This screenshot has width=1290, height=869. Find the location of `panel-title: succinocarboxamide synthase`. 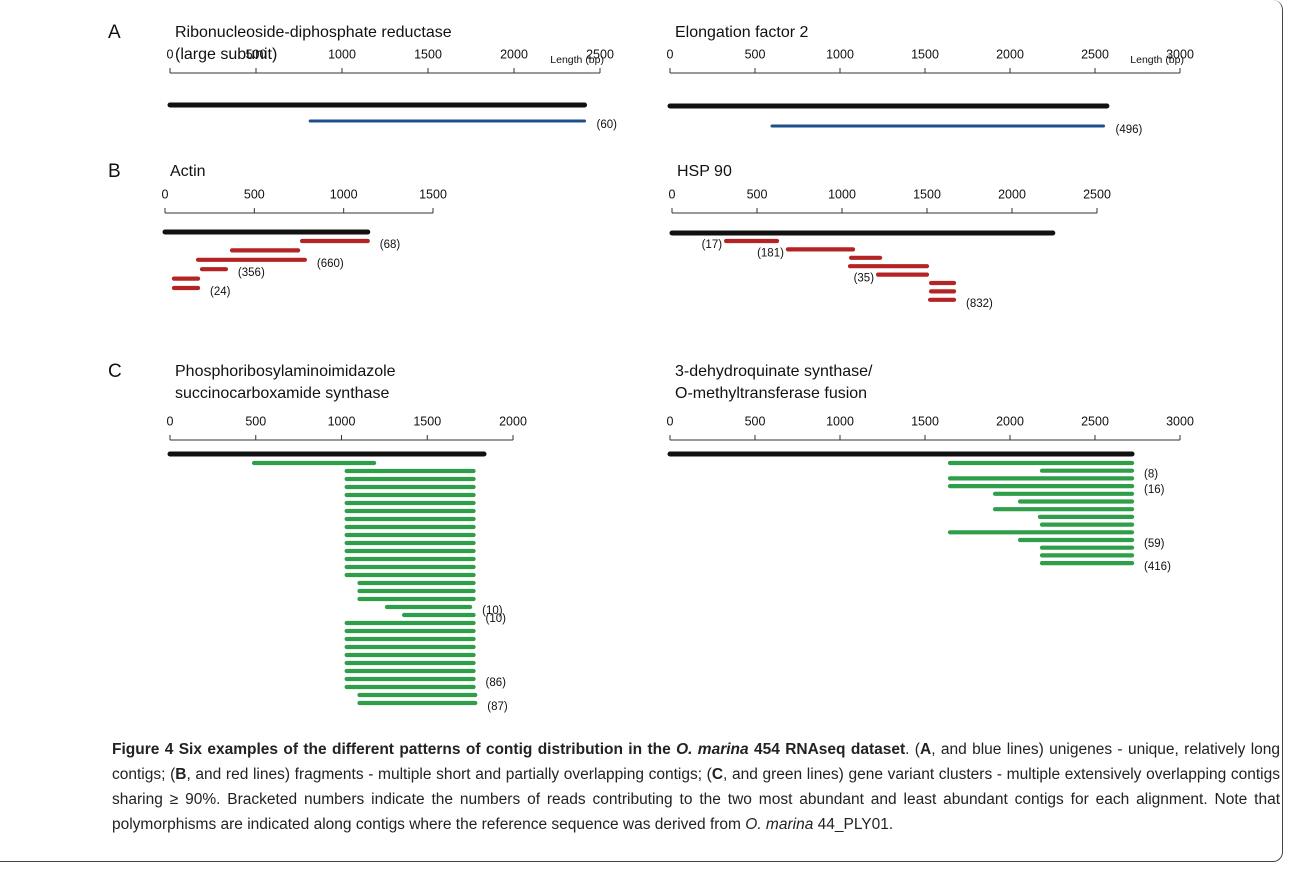

panel-title: succinocarboxamide synthase is located at coordinates (282, 393).